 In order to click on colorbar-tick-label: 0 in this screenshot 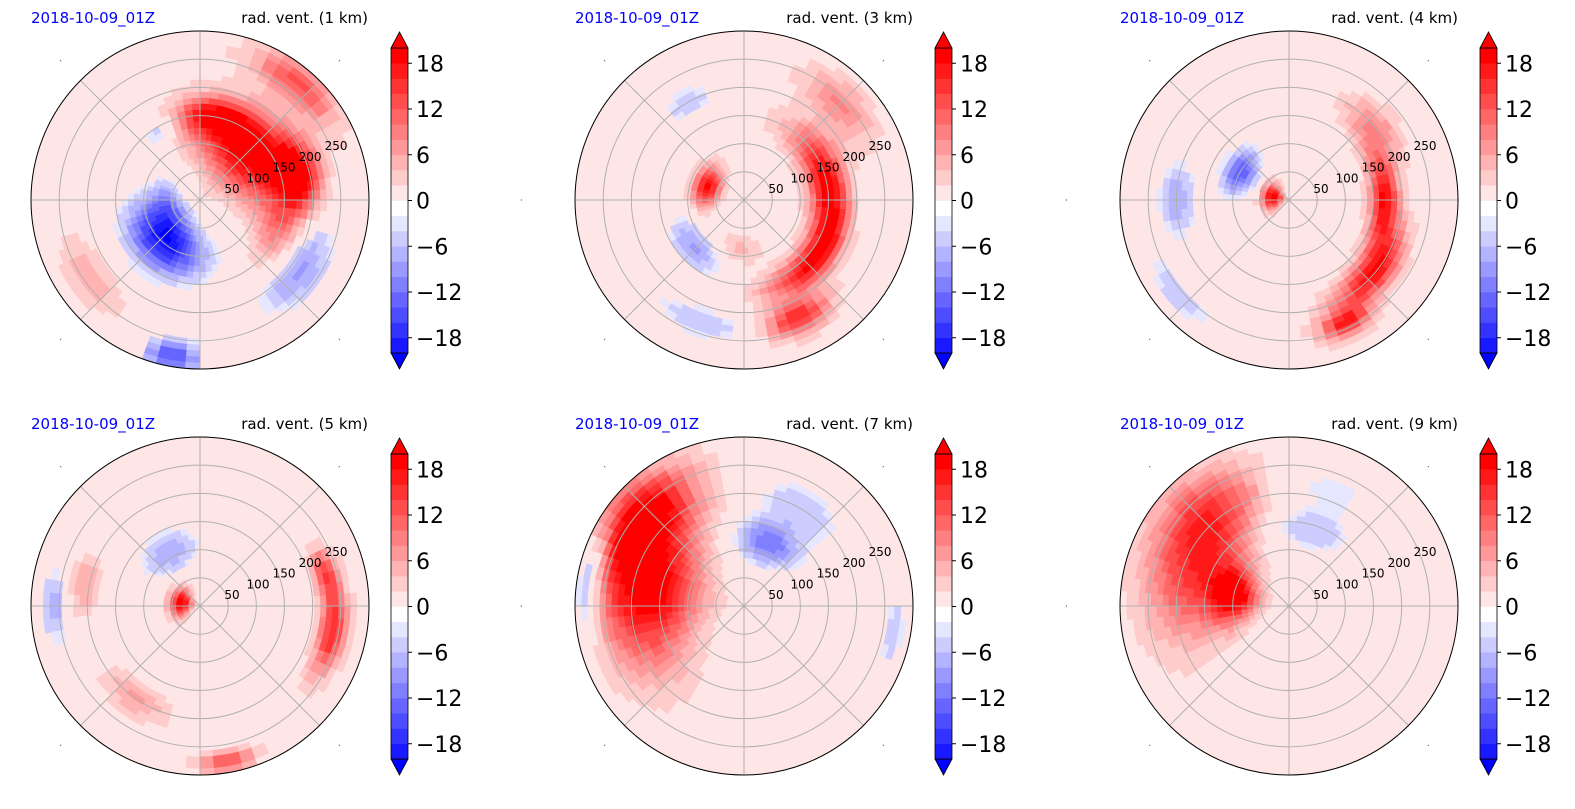, I will do `click(423, 202)`.